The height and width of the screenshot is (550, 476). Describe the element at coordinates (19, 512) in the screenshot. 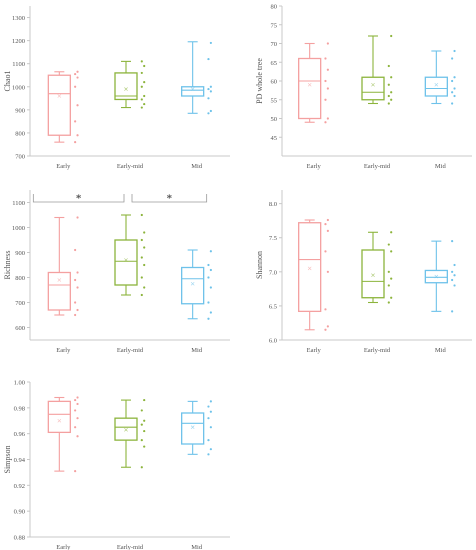

I see `y-tick-label: 0.90` at that location.